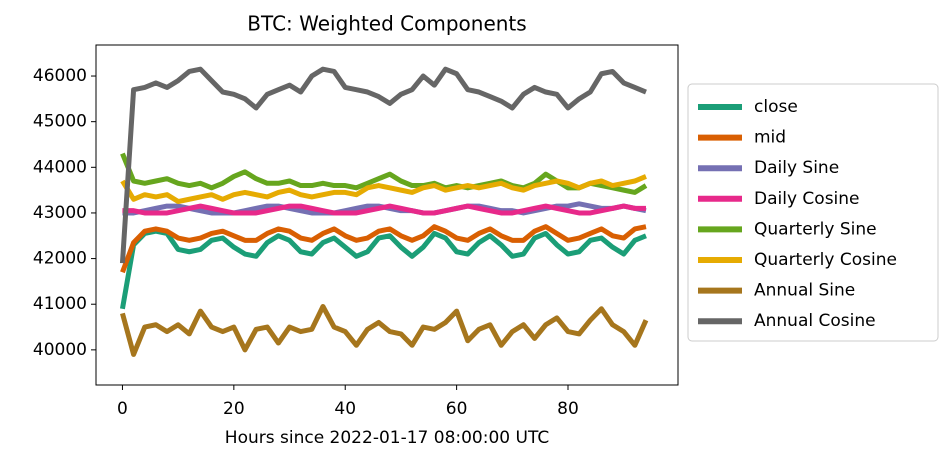  I want to click on y-tick-label: 45000, so click(60, 122).